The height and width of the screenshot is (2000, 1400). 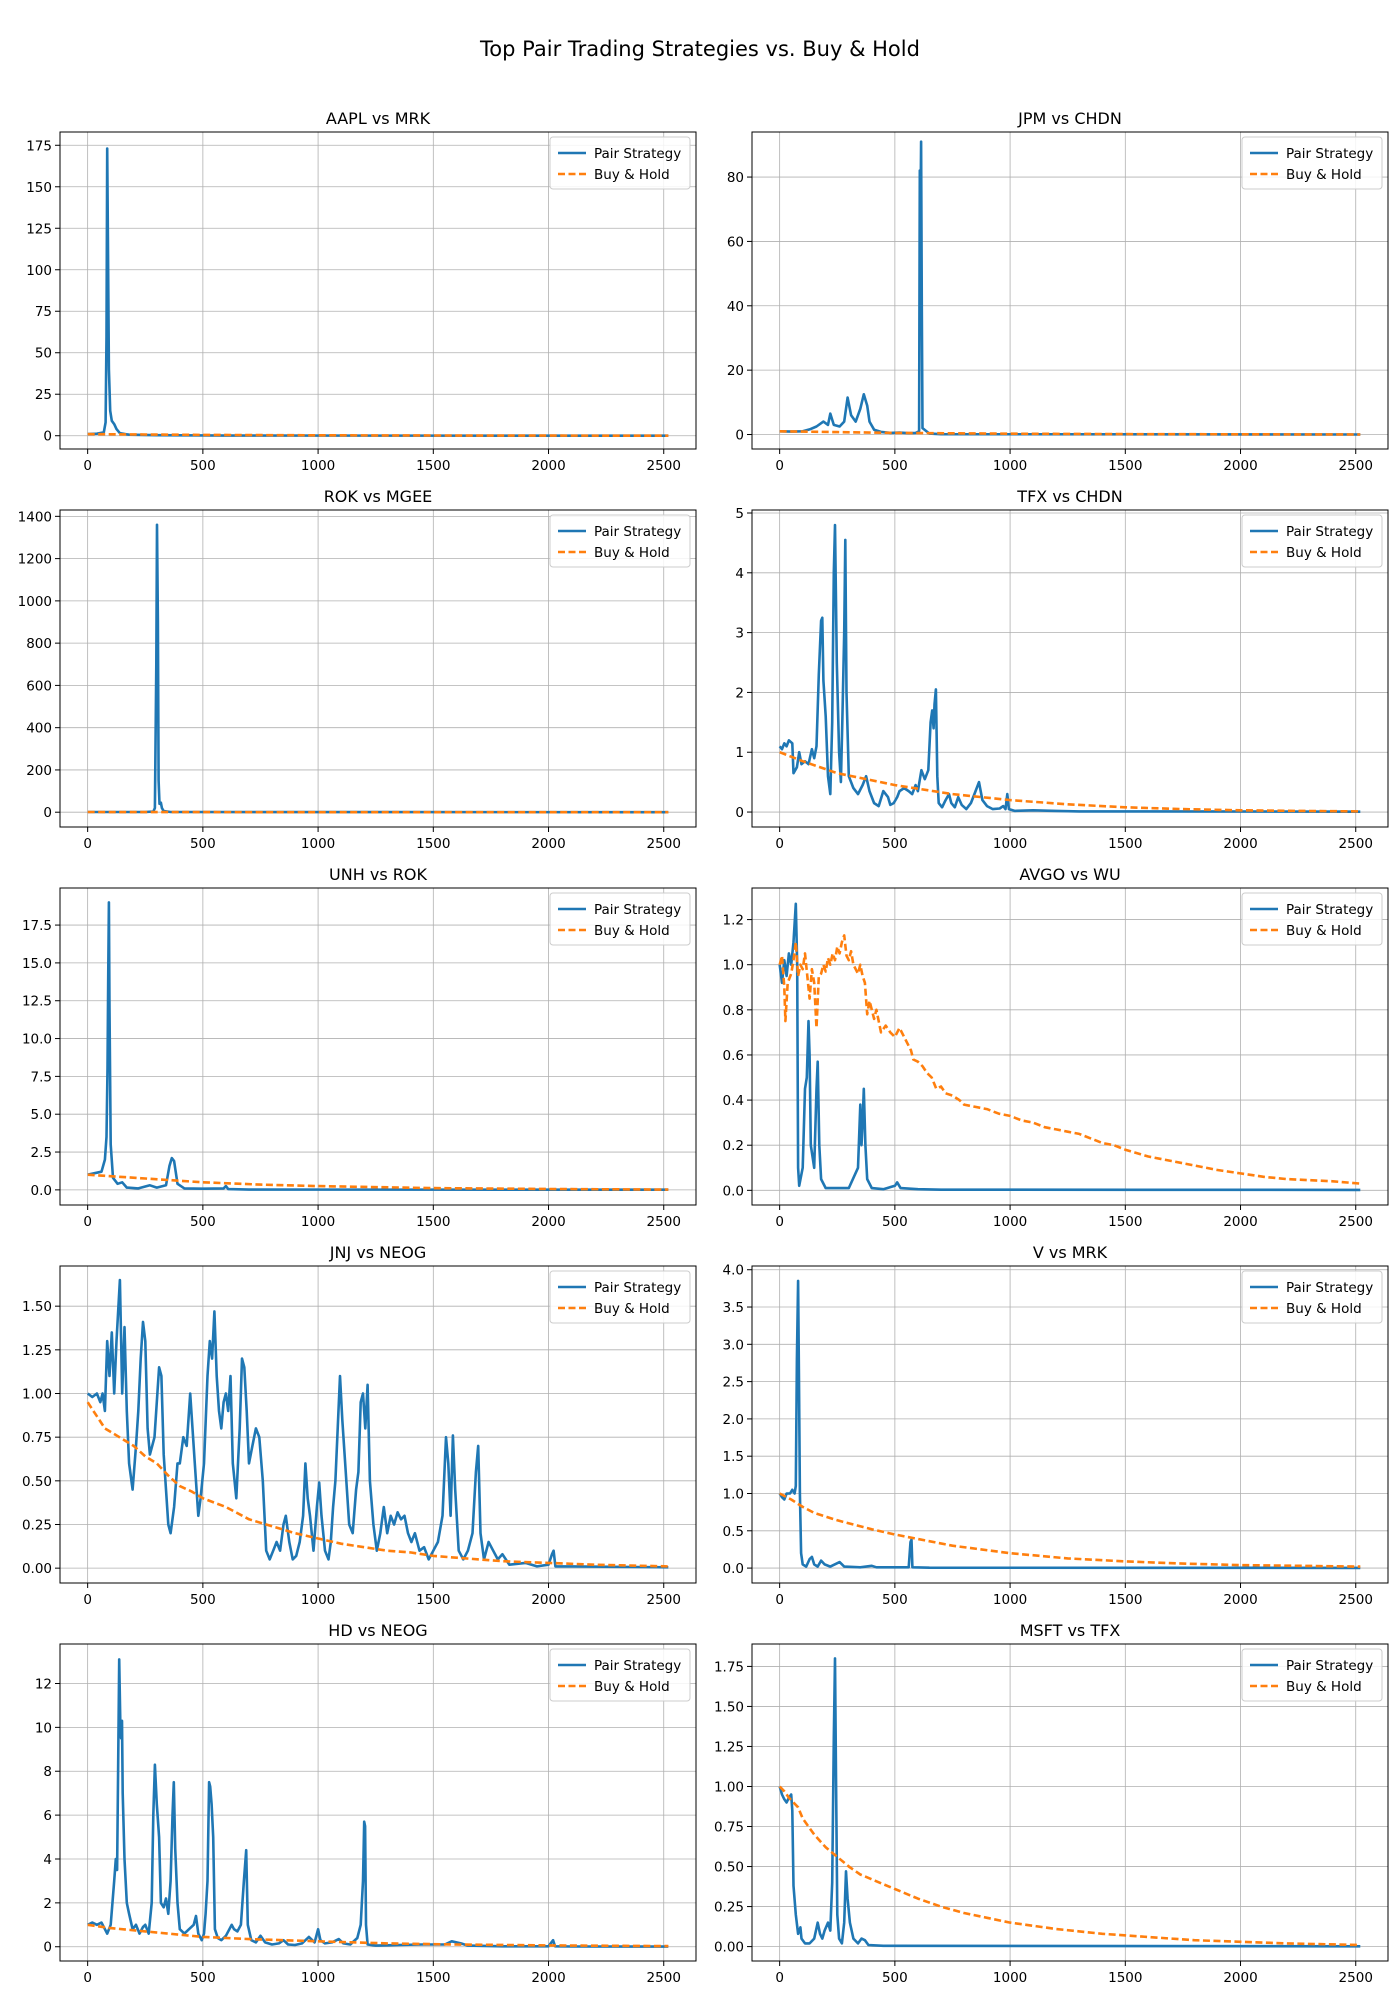 I want to click on y-tick-label: 1200, so click(x=35, y=560).